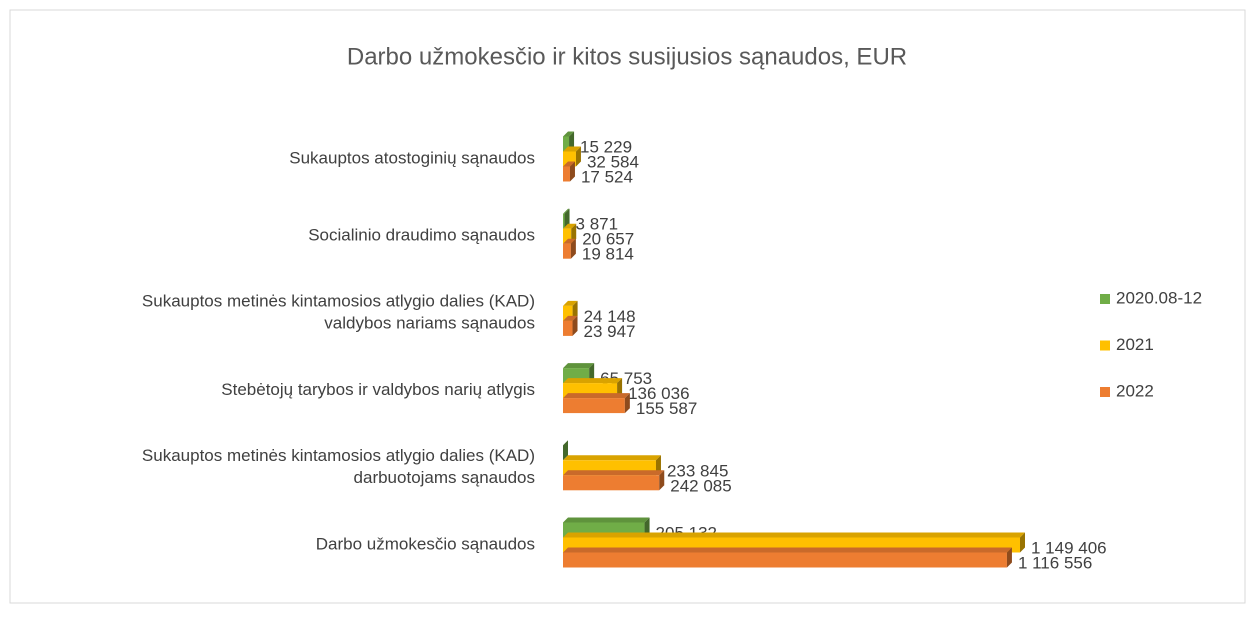  Describe the element at coordinates (658, 393) in the screenshot. I see `value-label: 136 036` at that location.